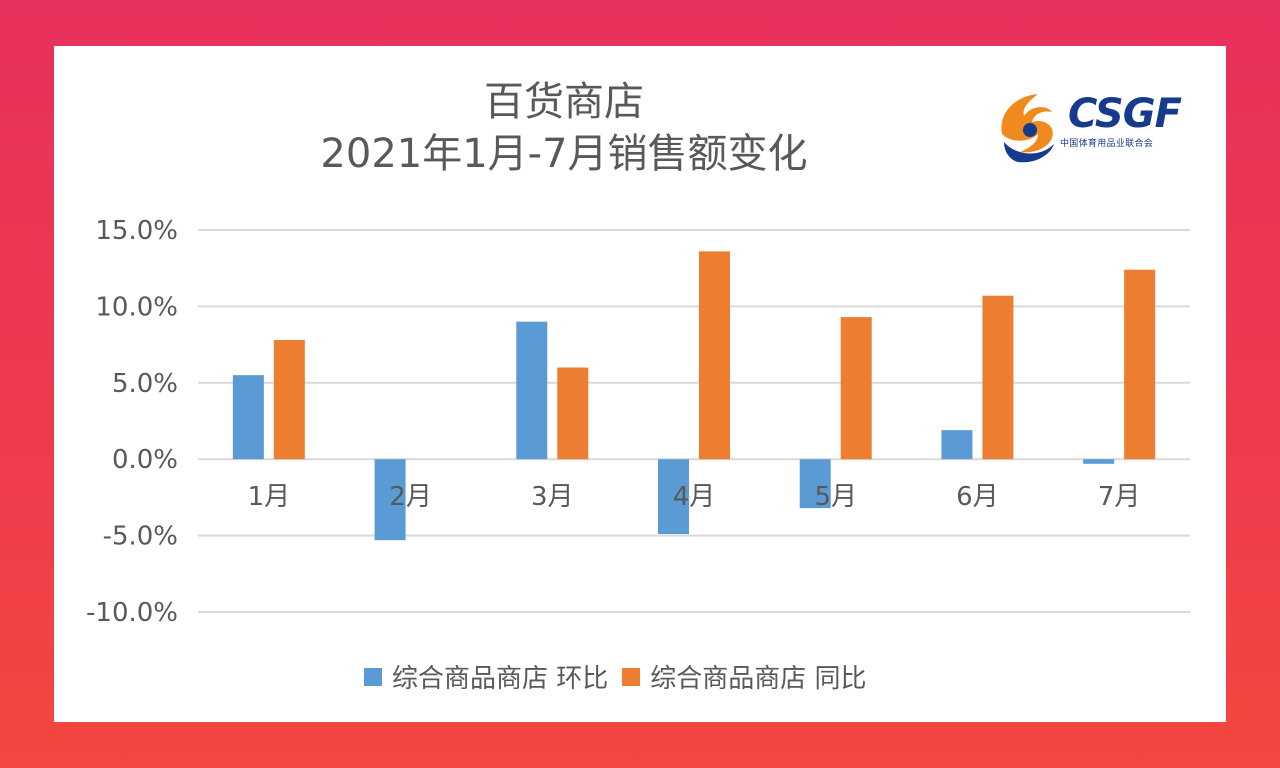 This screenshot has width=1280, height=768. I want to click on x-tick-label: 1月, so click(269, 497).